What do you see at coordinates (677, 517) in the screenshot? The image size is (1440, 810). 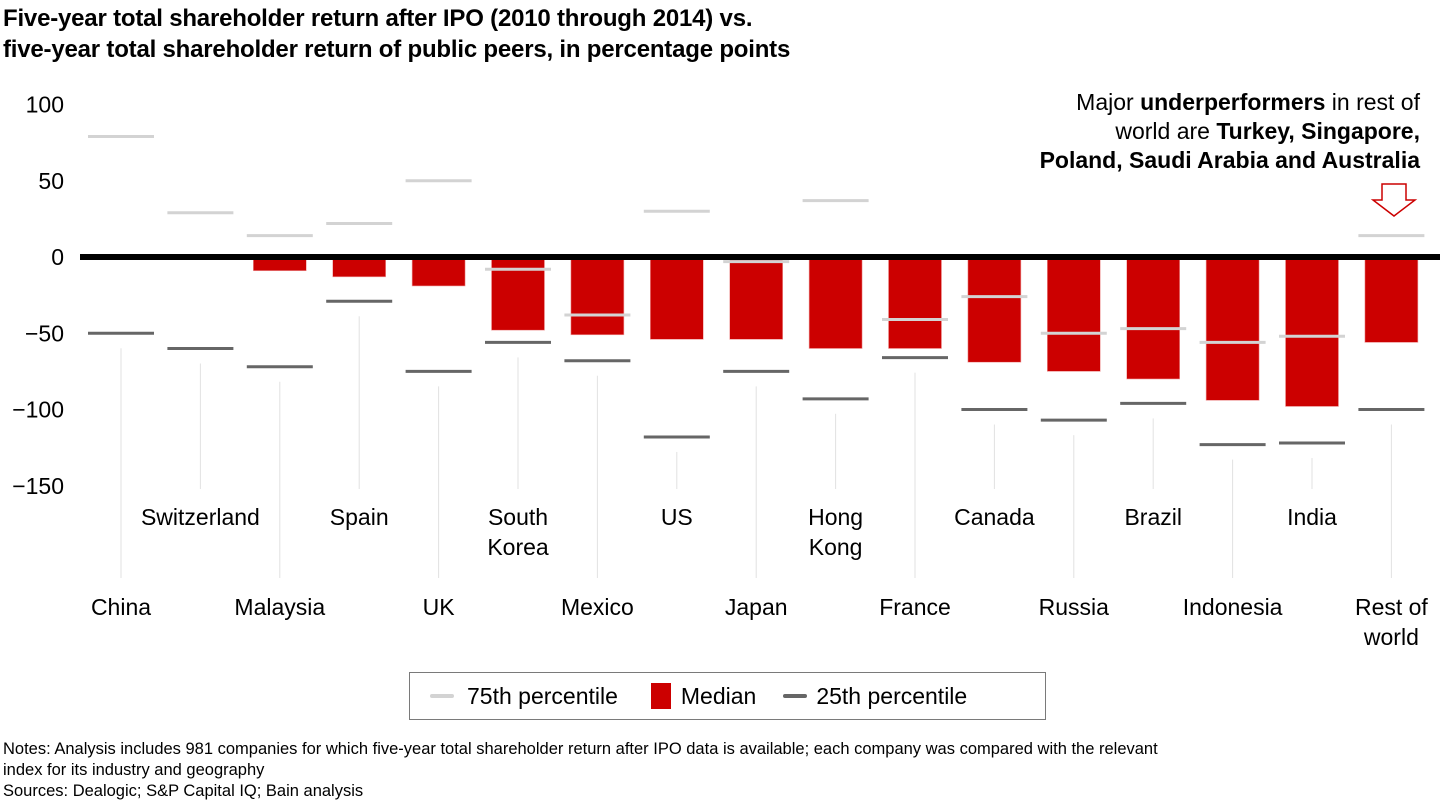 I see `category-label: US` at bounding box center [677, 517].